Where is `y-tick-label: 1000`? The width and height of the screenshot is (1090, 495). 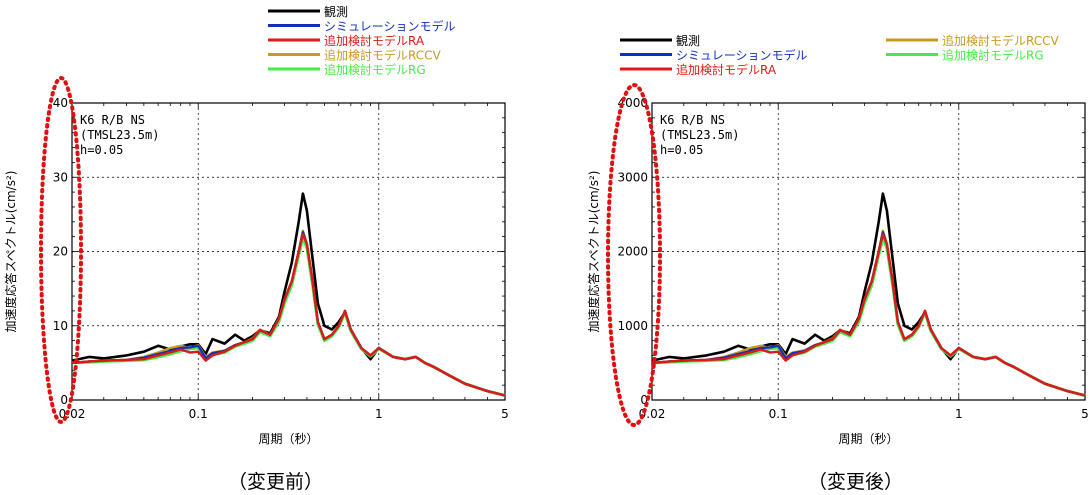
y-tick-label: 1000 is located at coordinates (632, 326).